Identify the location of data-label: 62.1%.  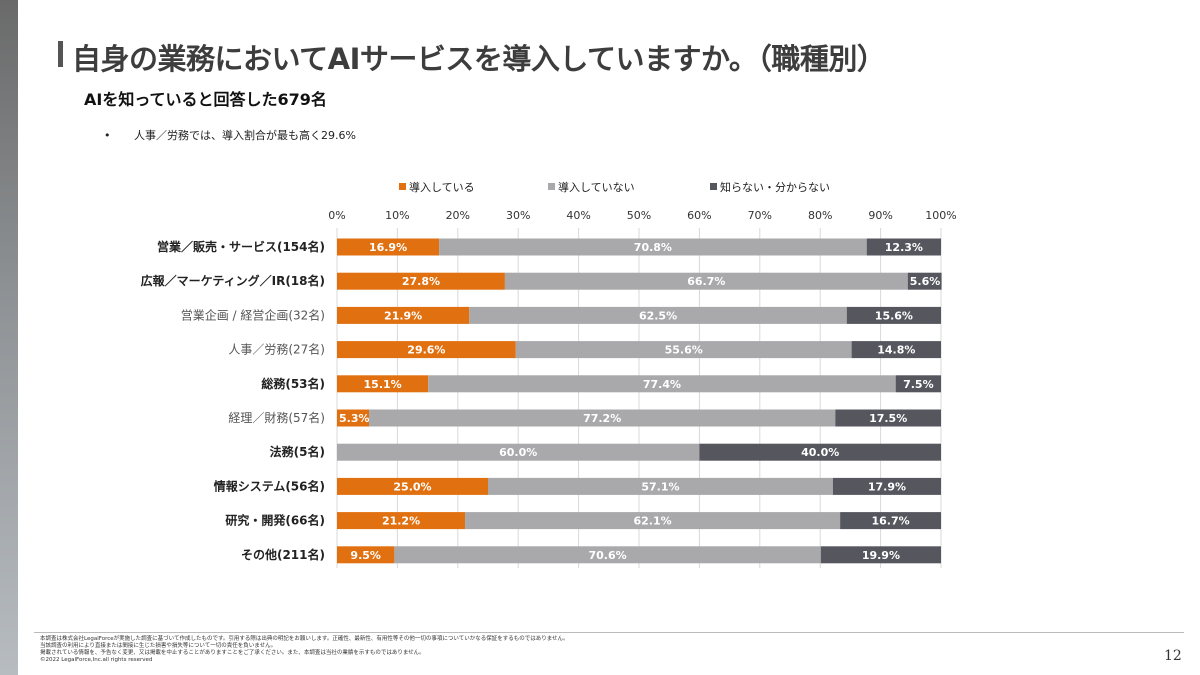
(653, 521).